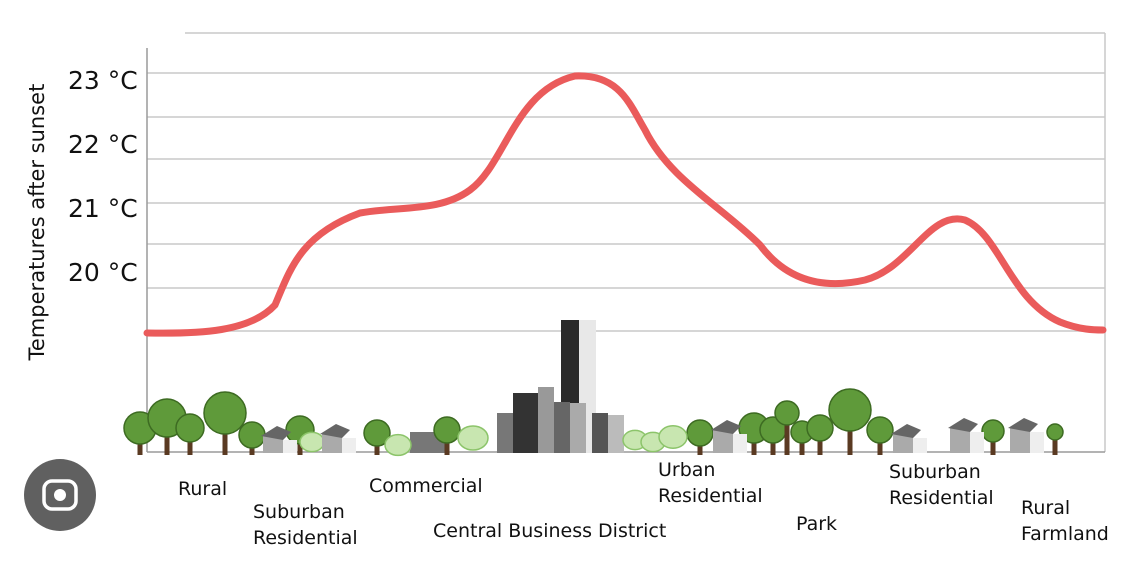  Describe the element at coordinates (103, 272) in the screenshot. I see `y-tick-label: 20 °C` at that location.